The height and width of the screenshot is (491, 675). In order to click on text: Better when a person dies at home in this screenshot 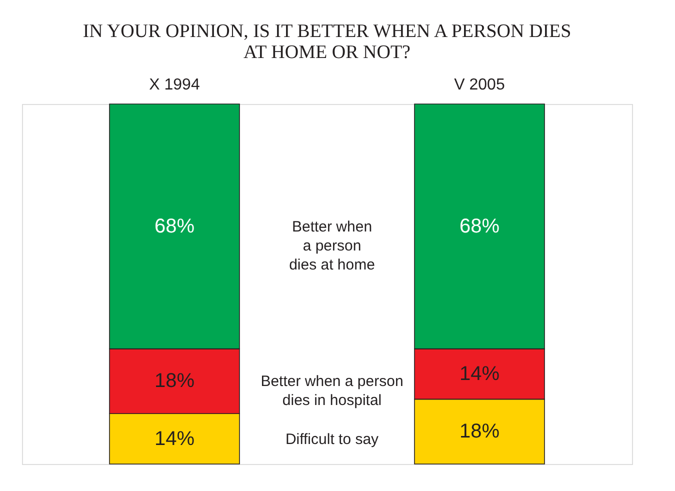, I will do `click(332, 246)`.